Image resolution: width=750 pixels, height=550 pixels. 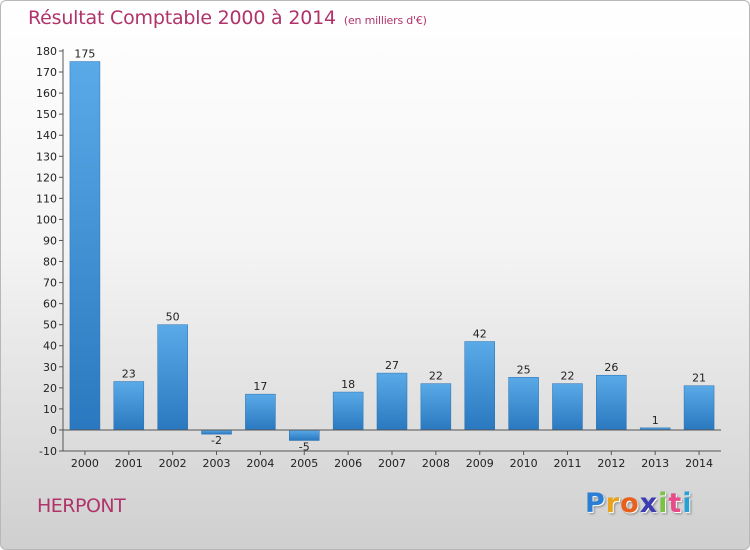 I want to click on y-tick-label: 80, so click(x=50, y=262).